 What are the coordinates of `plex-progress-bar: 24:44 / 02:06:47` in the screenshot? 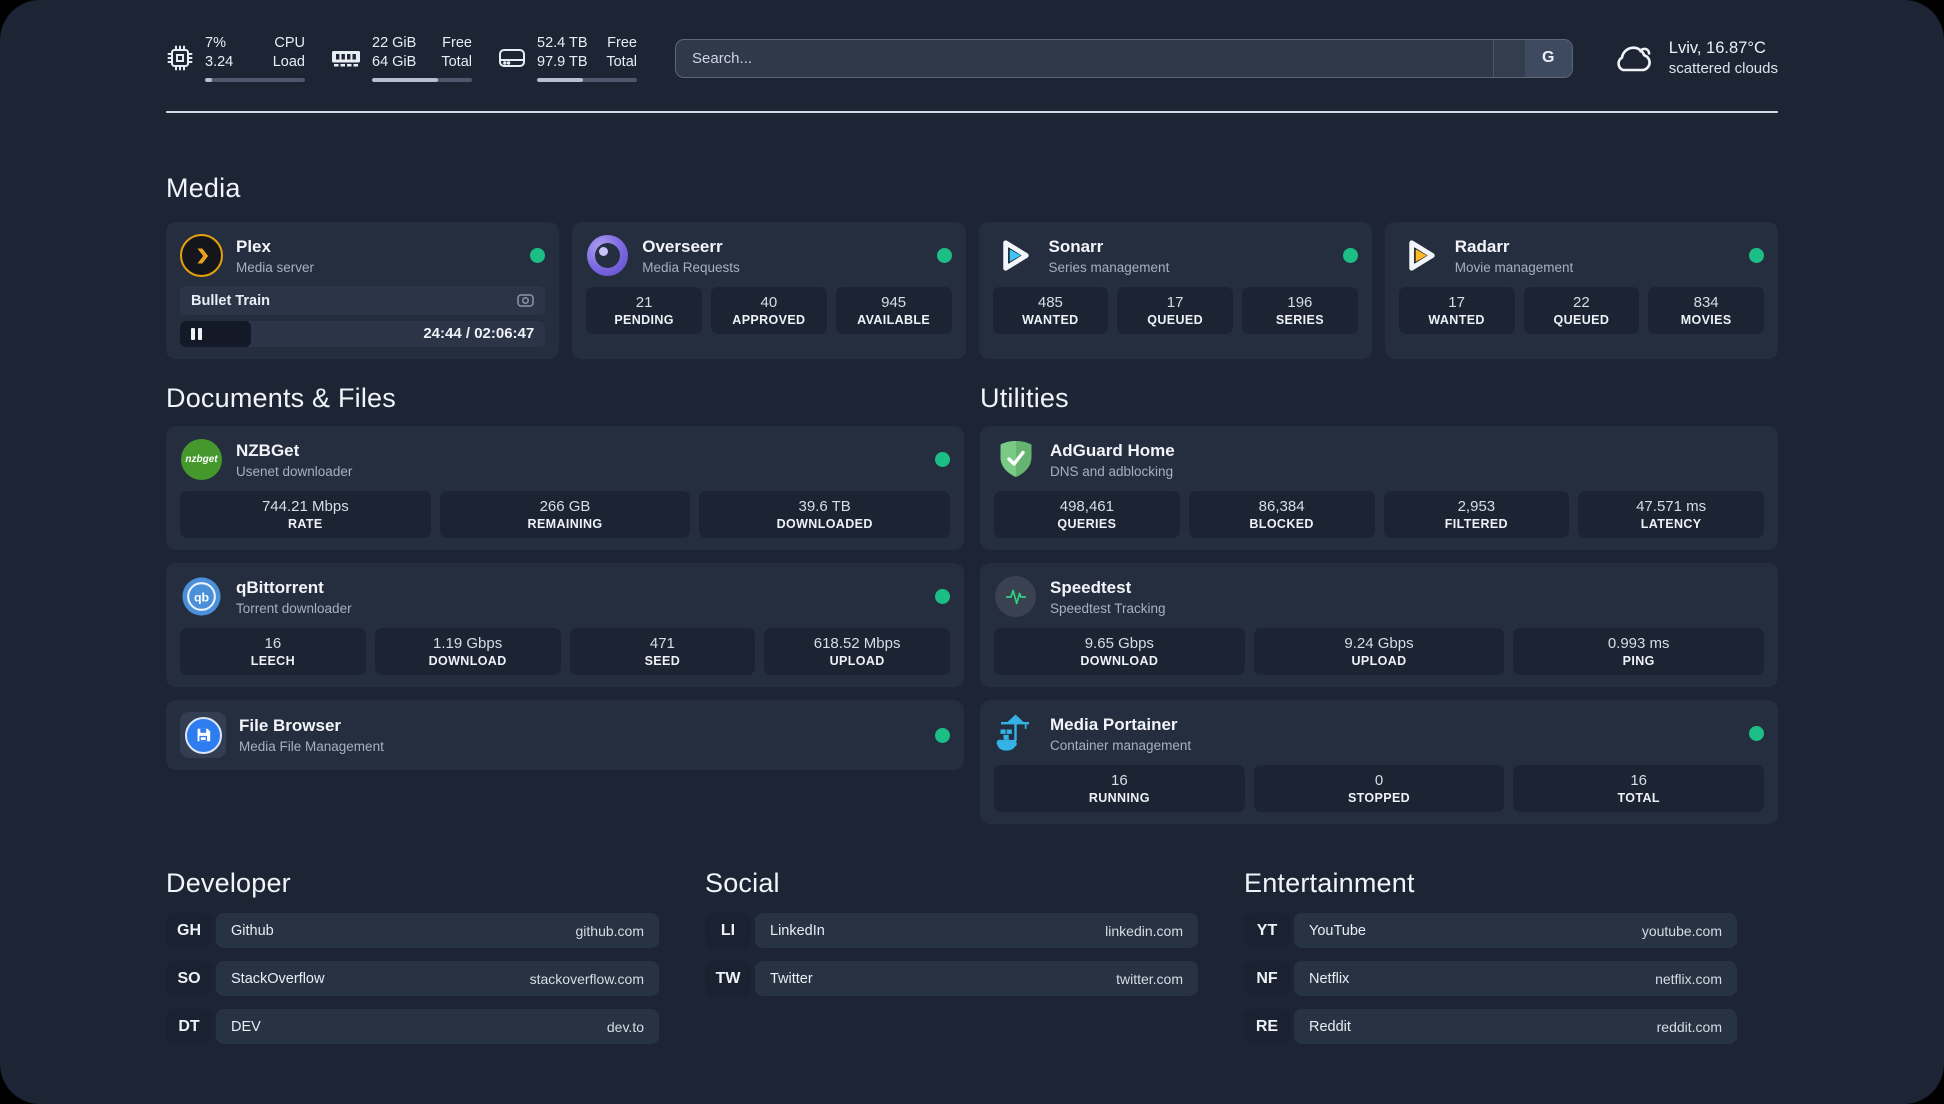 It's located at (363, 334).